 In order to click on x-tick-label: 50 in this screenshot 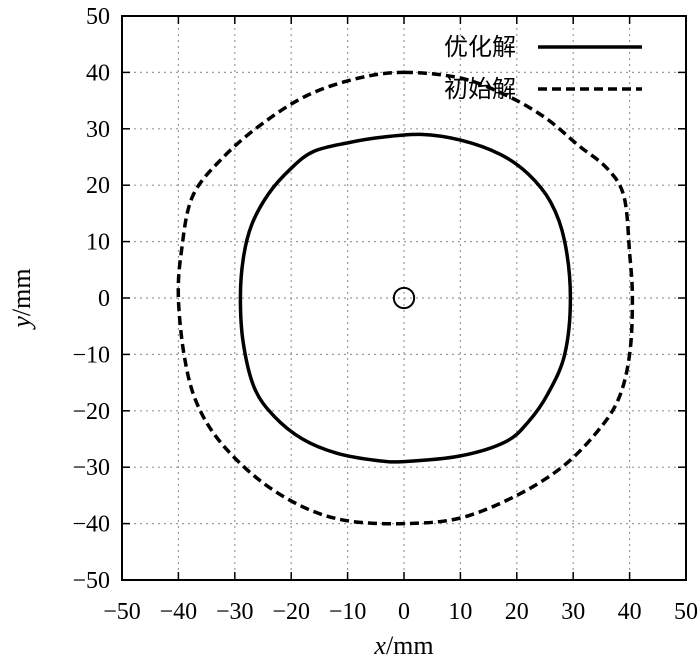, I will do `click(686, 612)`.